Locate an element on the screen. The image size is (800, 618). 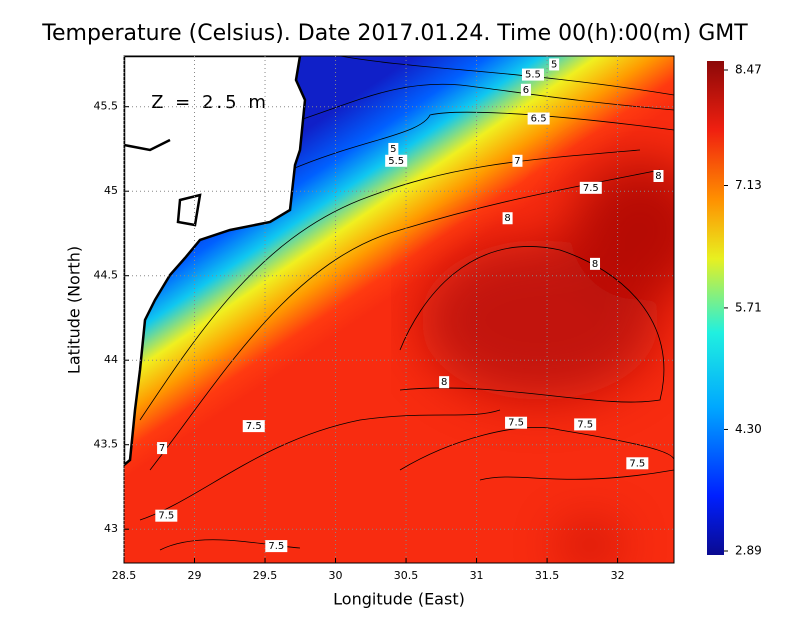
contour-label: 6 is located at coordinates (526, 90).